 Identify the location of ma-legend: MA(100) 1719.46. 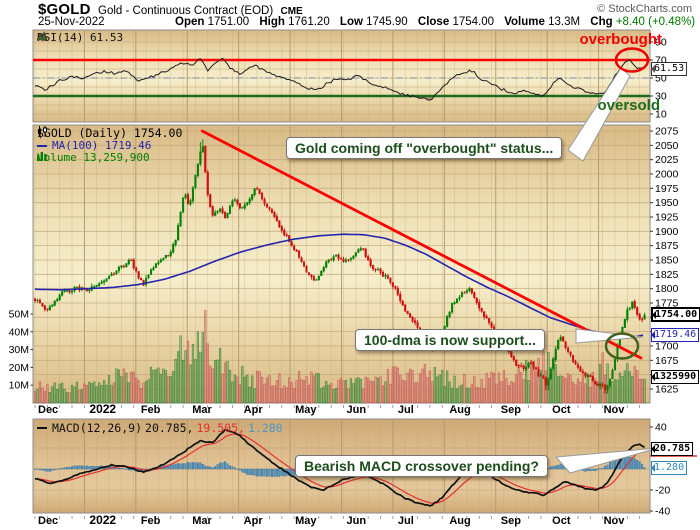
(94, 145).